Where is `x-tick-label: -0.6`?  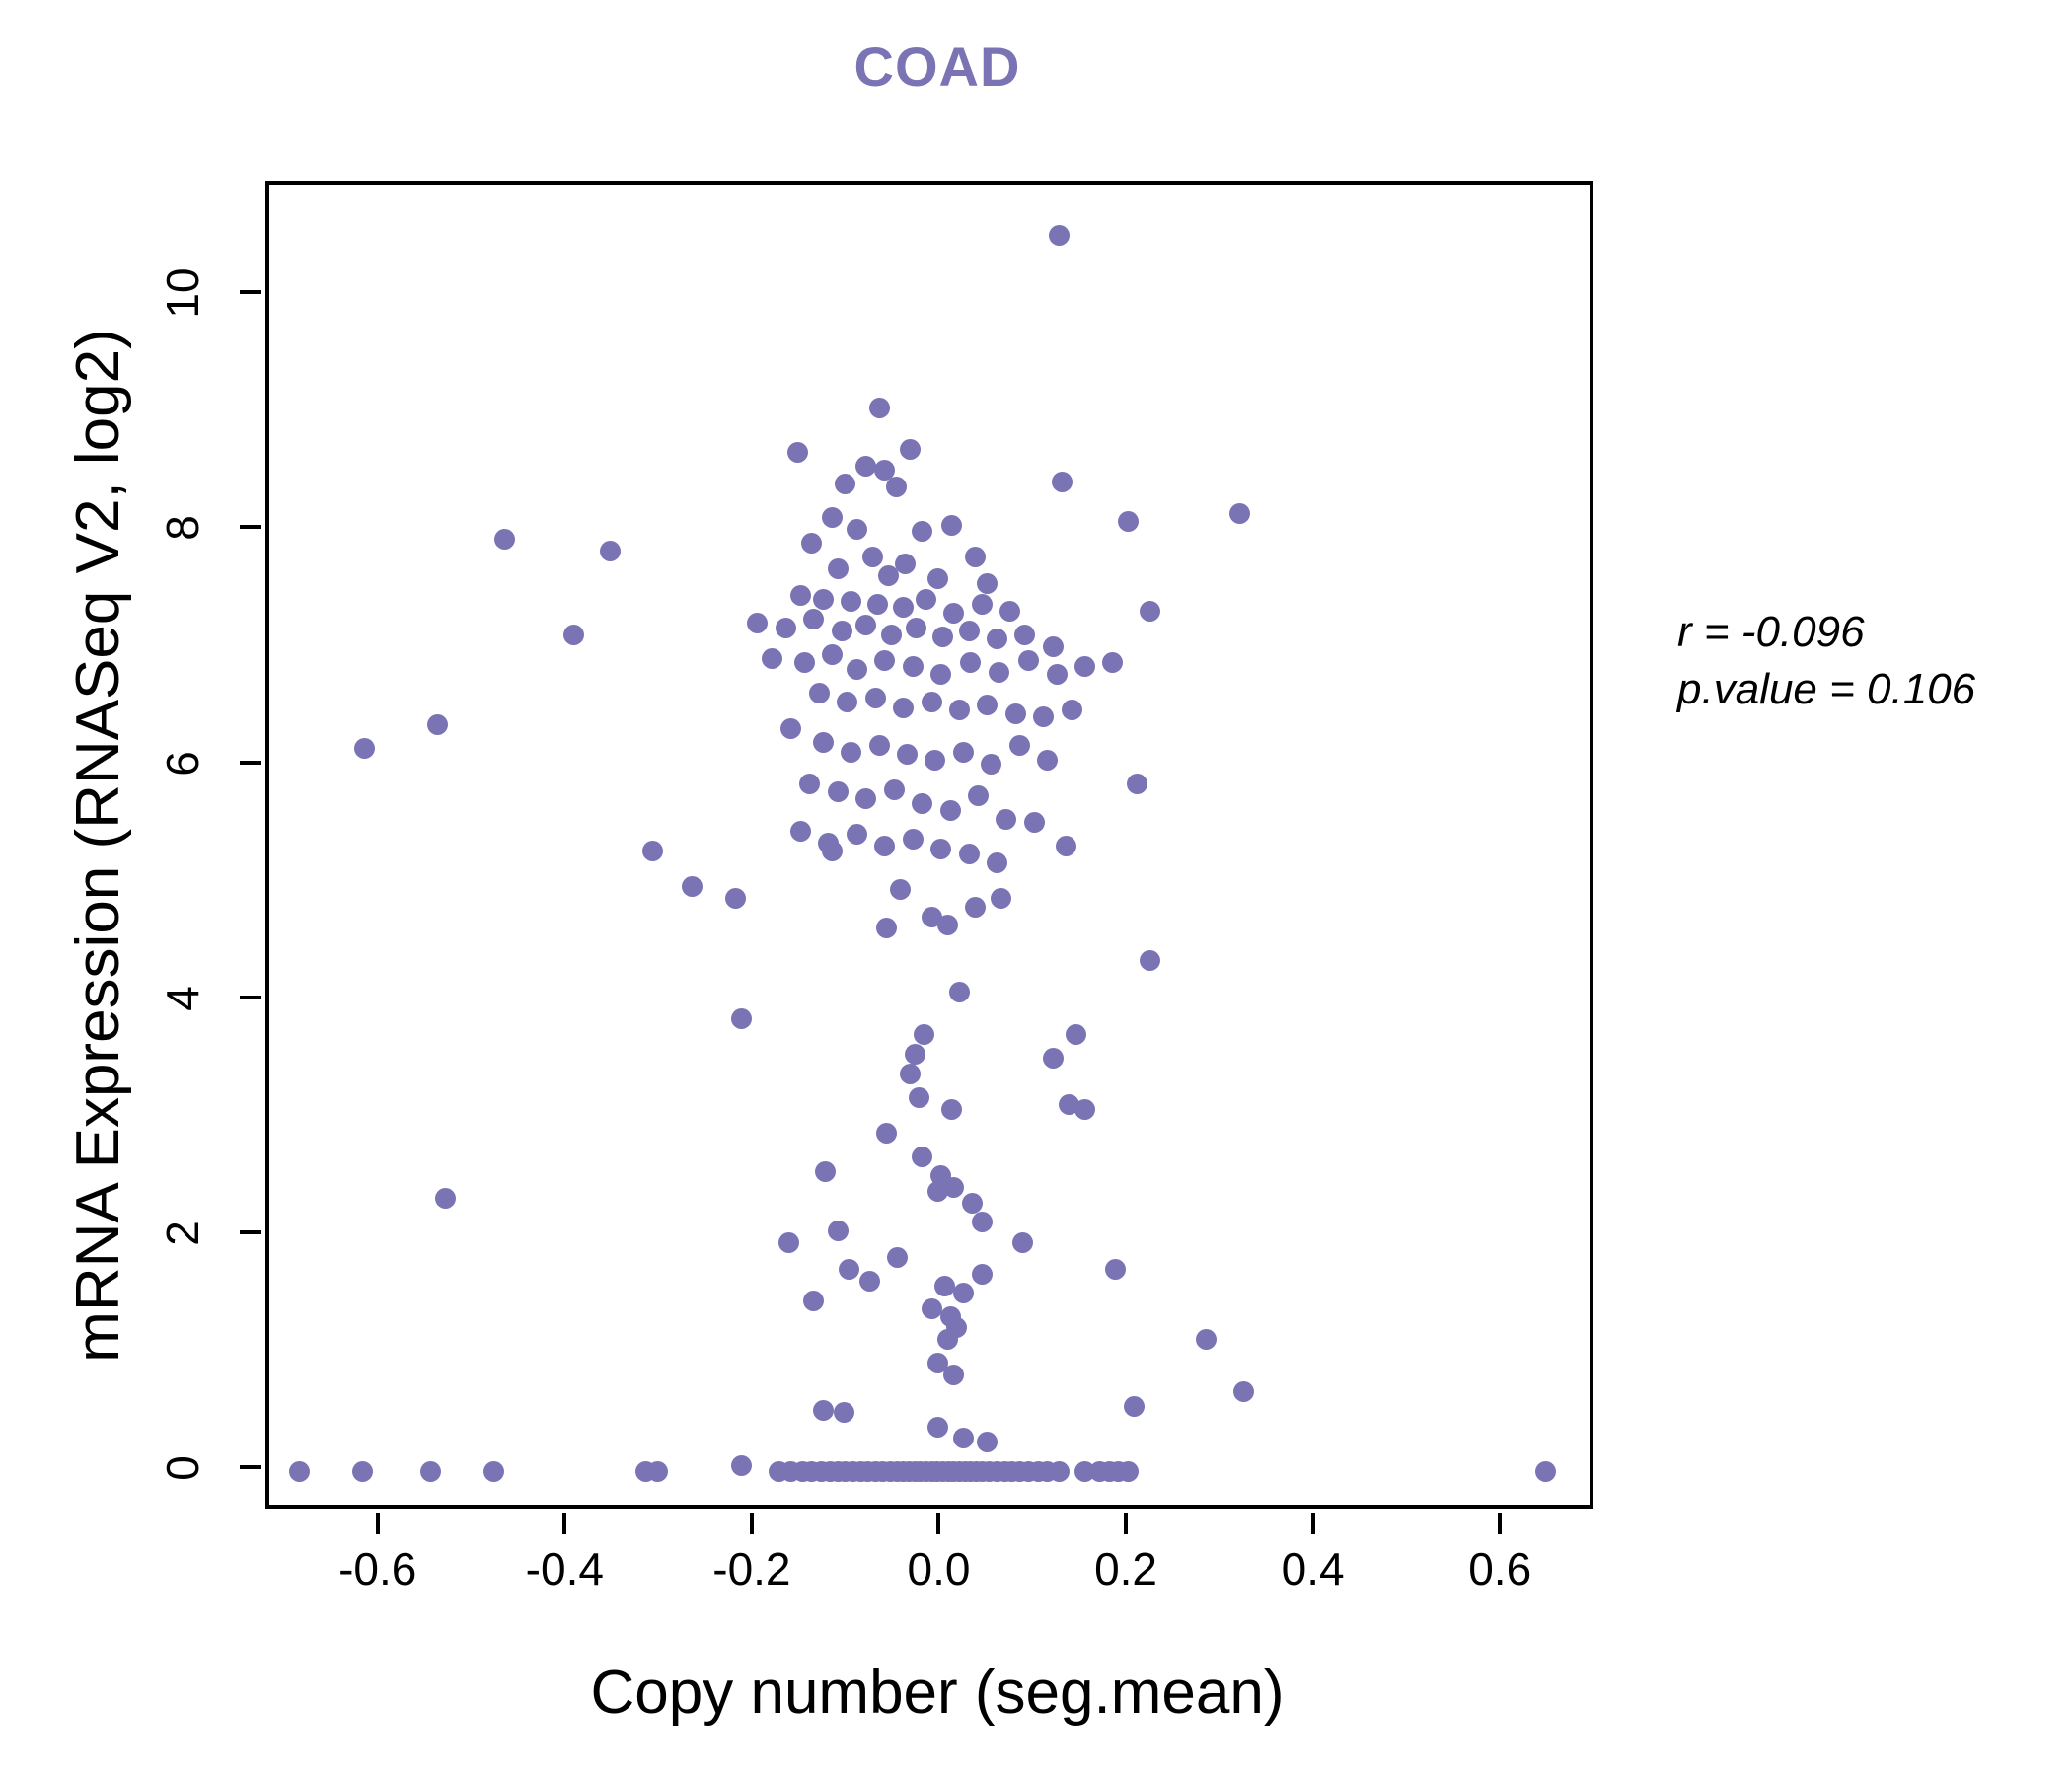
x-tick-label: -0.6 is located at coordinates (378, 1569).